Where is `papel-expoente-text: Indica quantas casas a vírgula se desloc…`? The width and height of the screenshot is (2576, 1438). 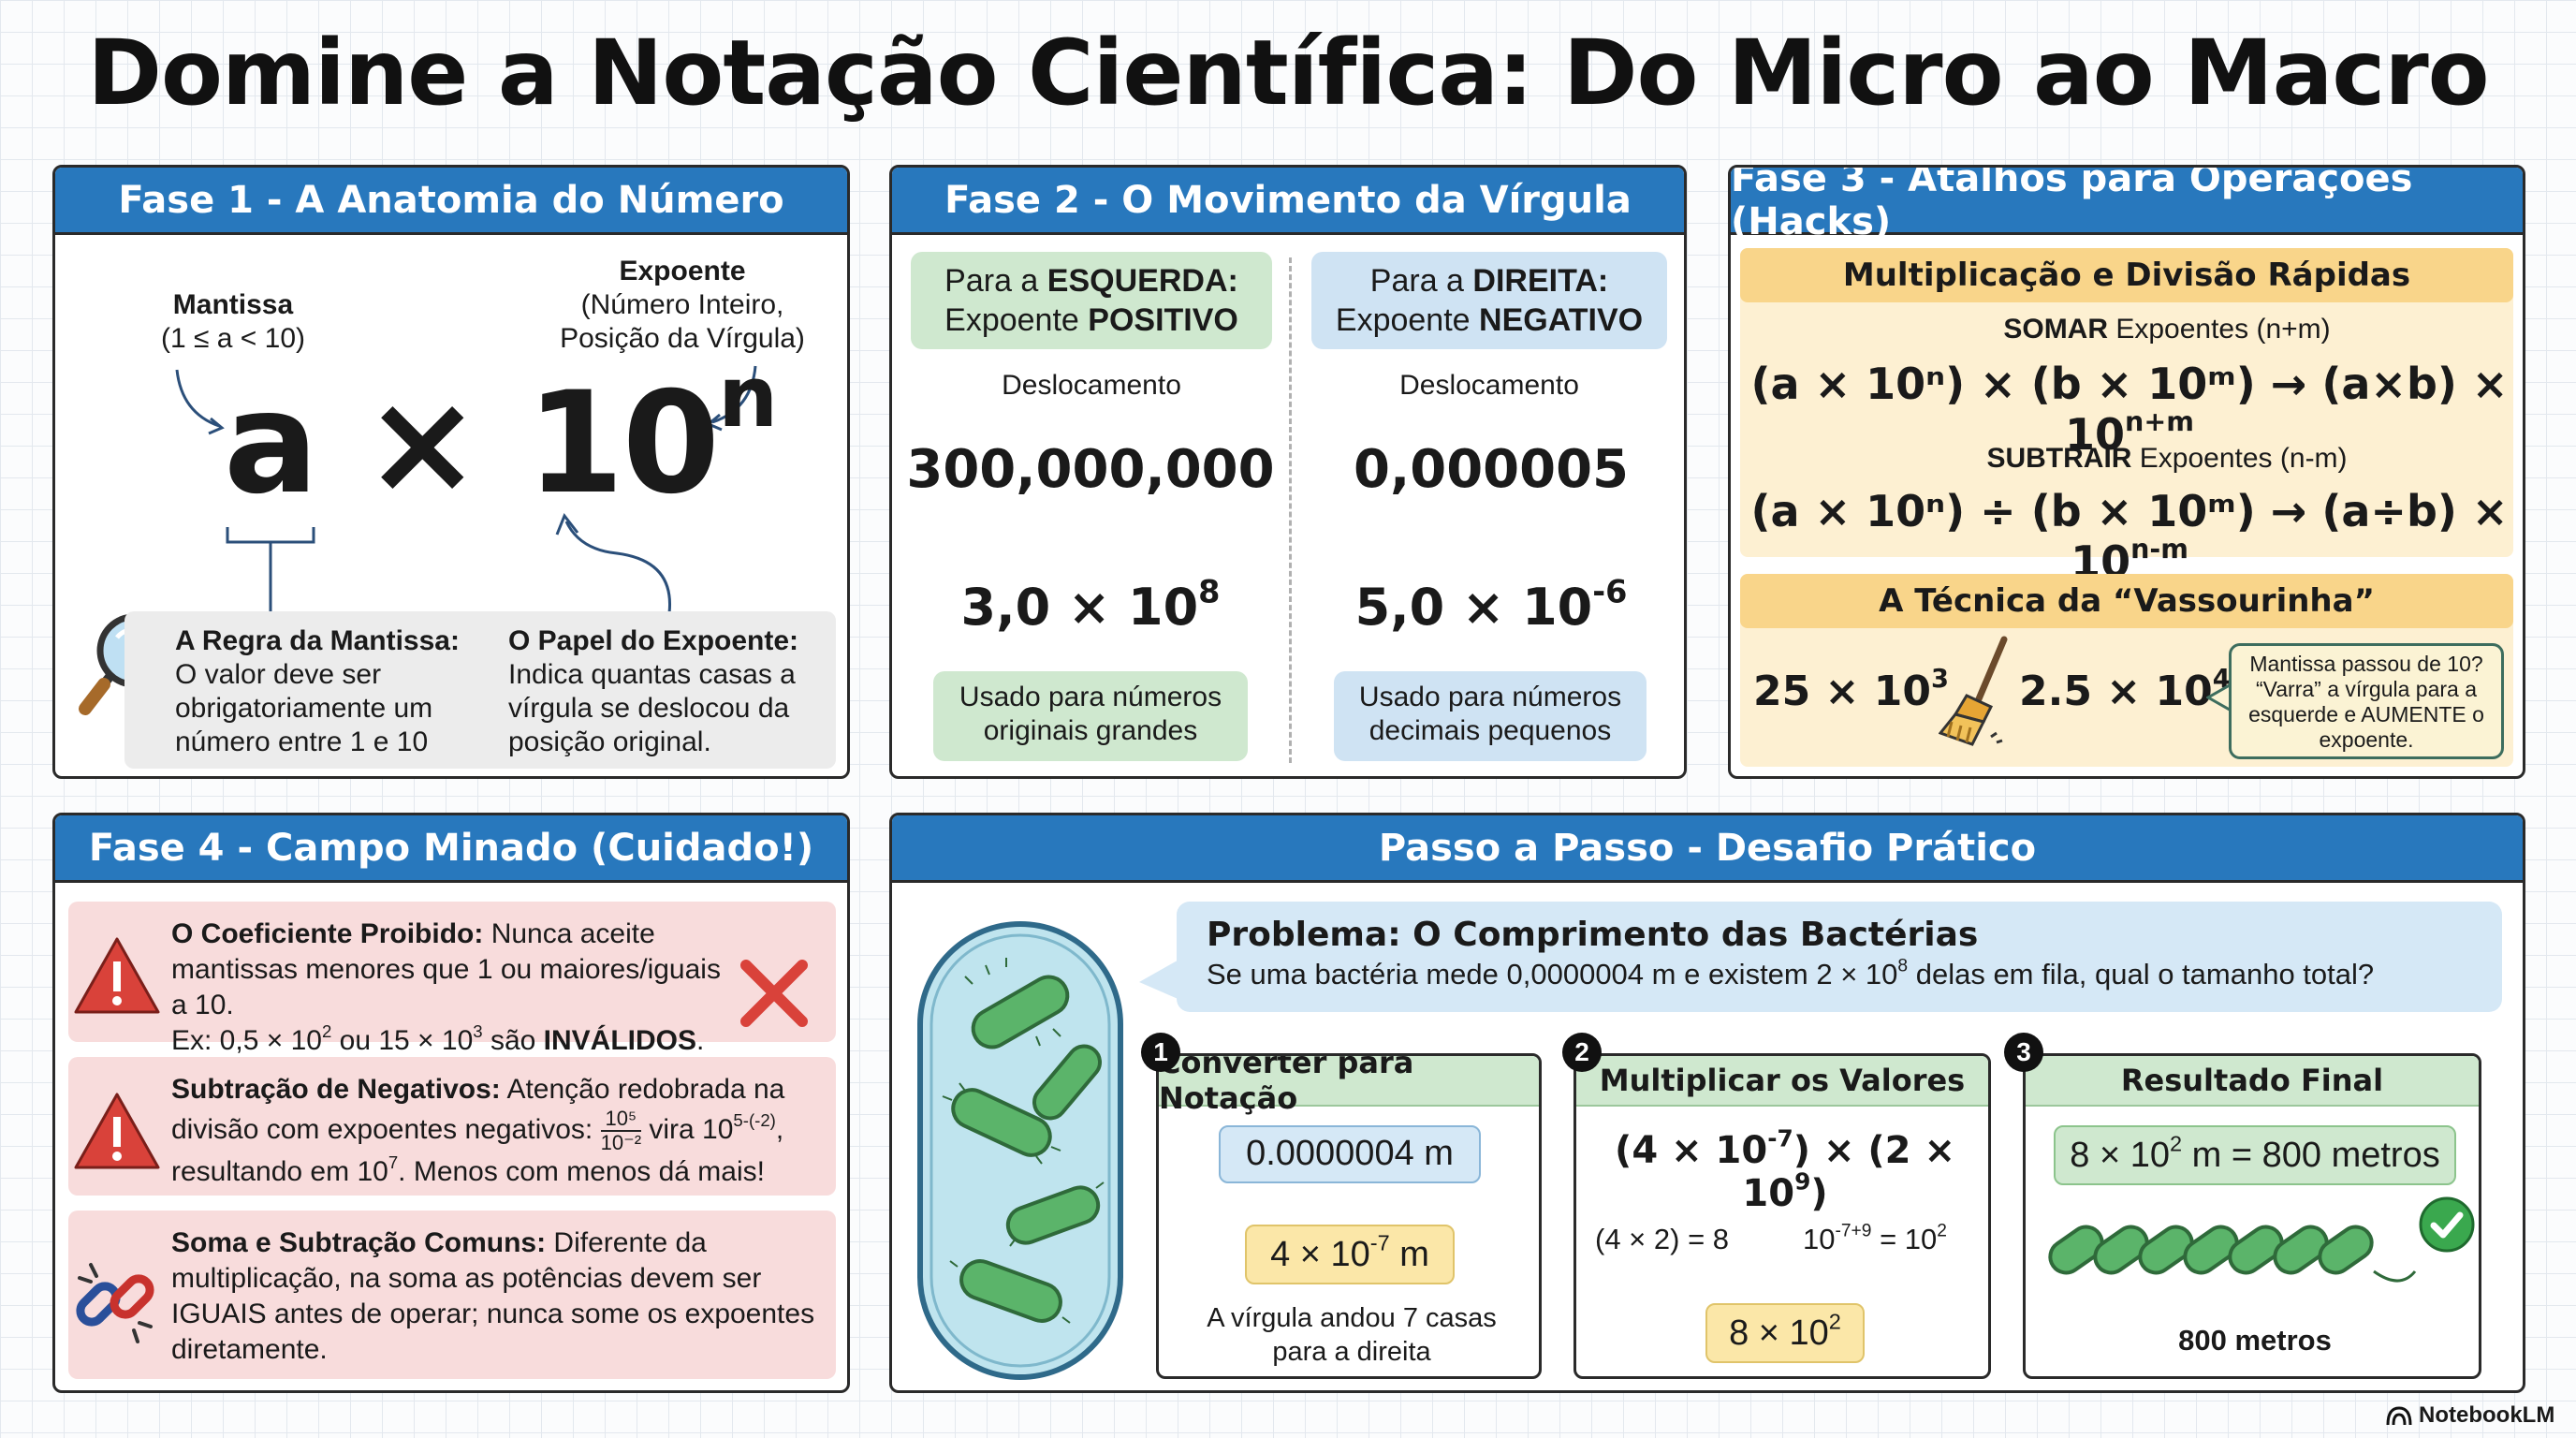
papel-expoente-text: Indica quantas casas a vírgula se desloc… is located at coordinates (652, 708).